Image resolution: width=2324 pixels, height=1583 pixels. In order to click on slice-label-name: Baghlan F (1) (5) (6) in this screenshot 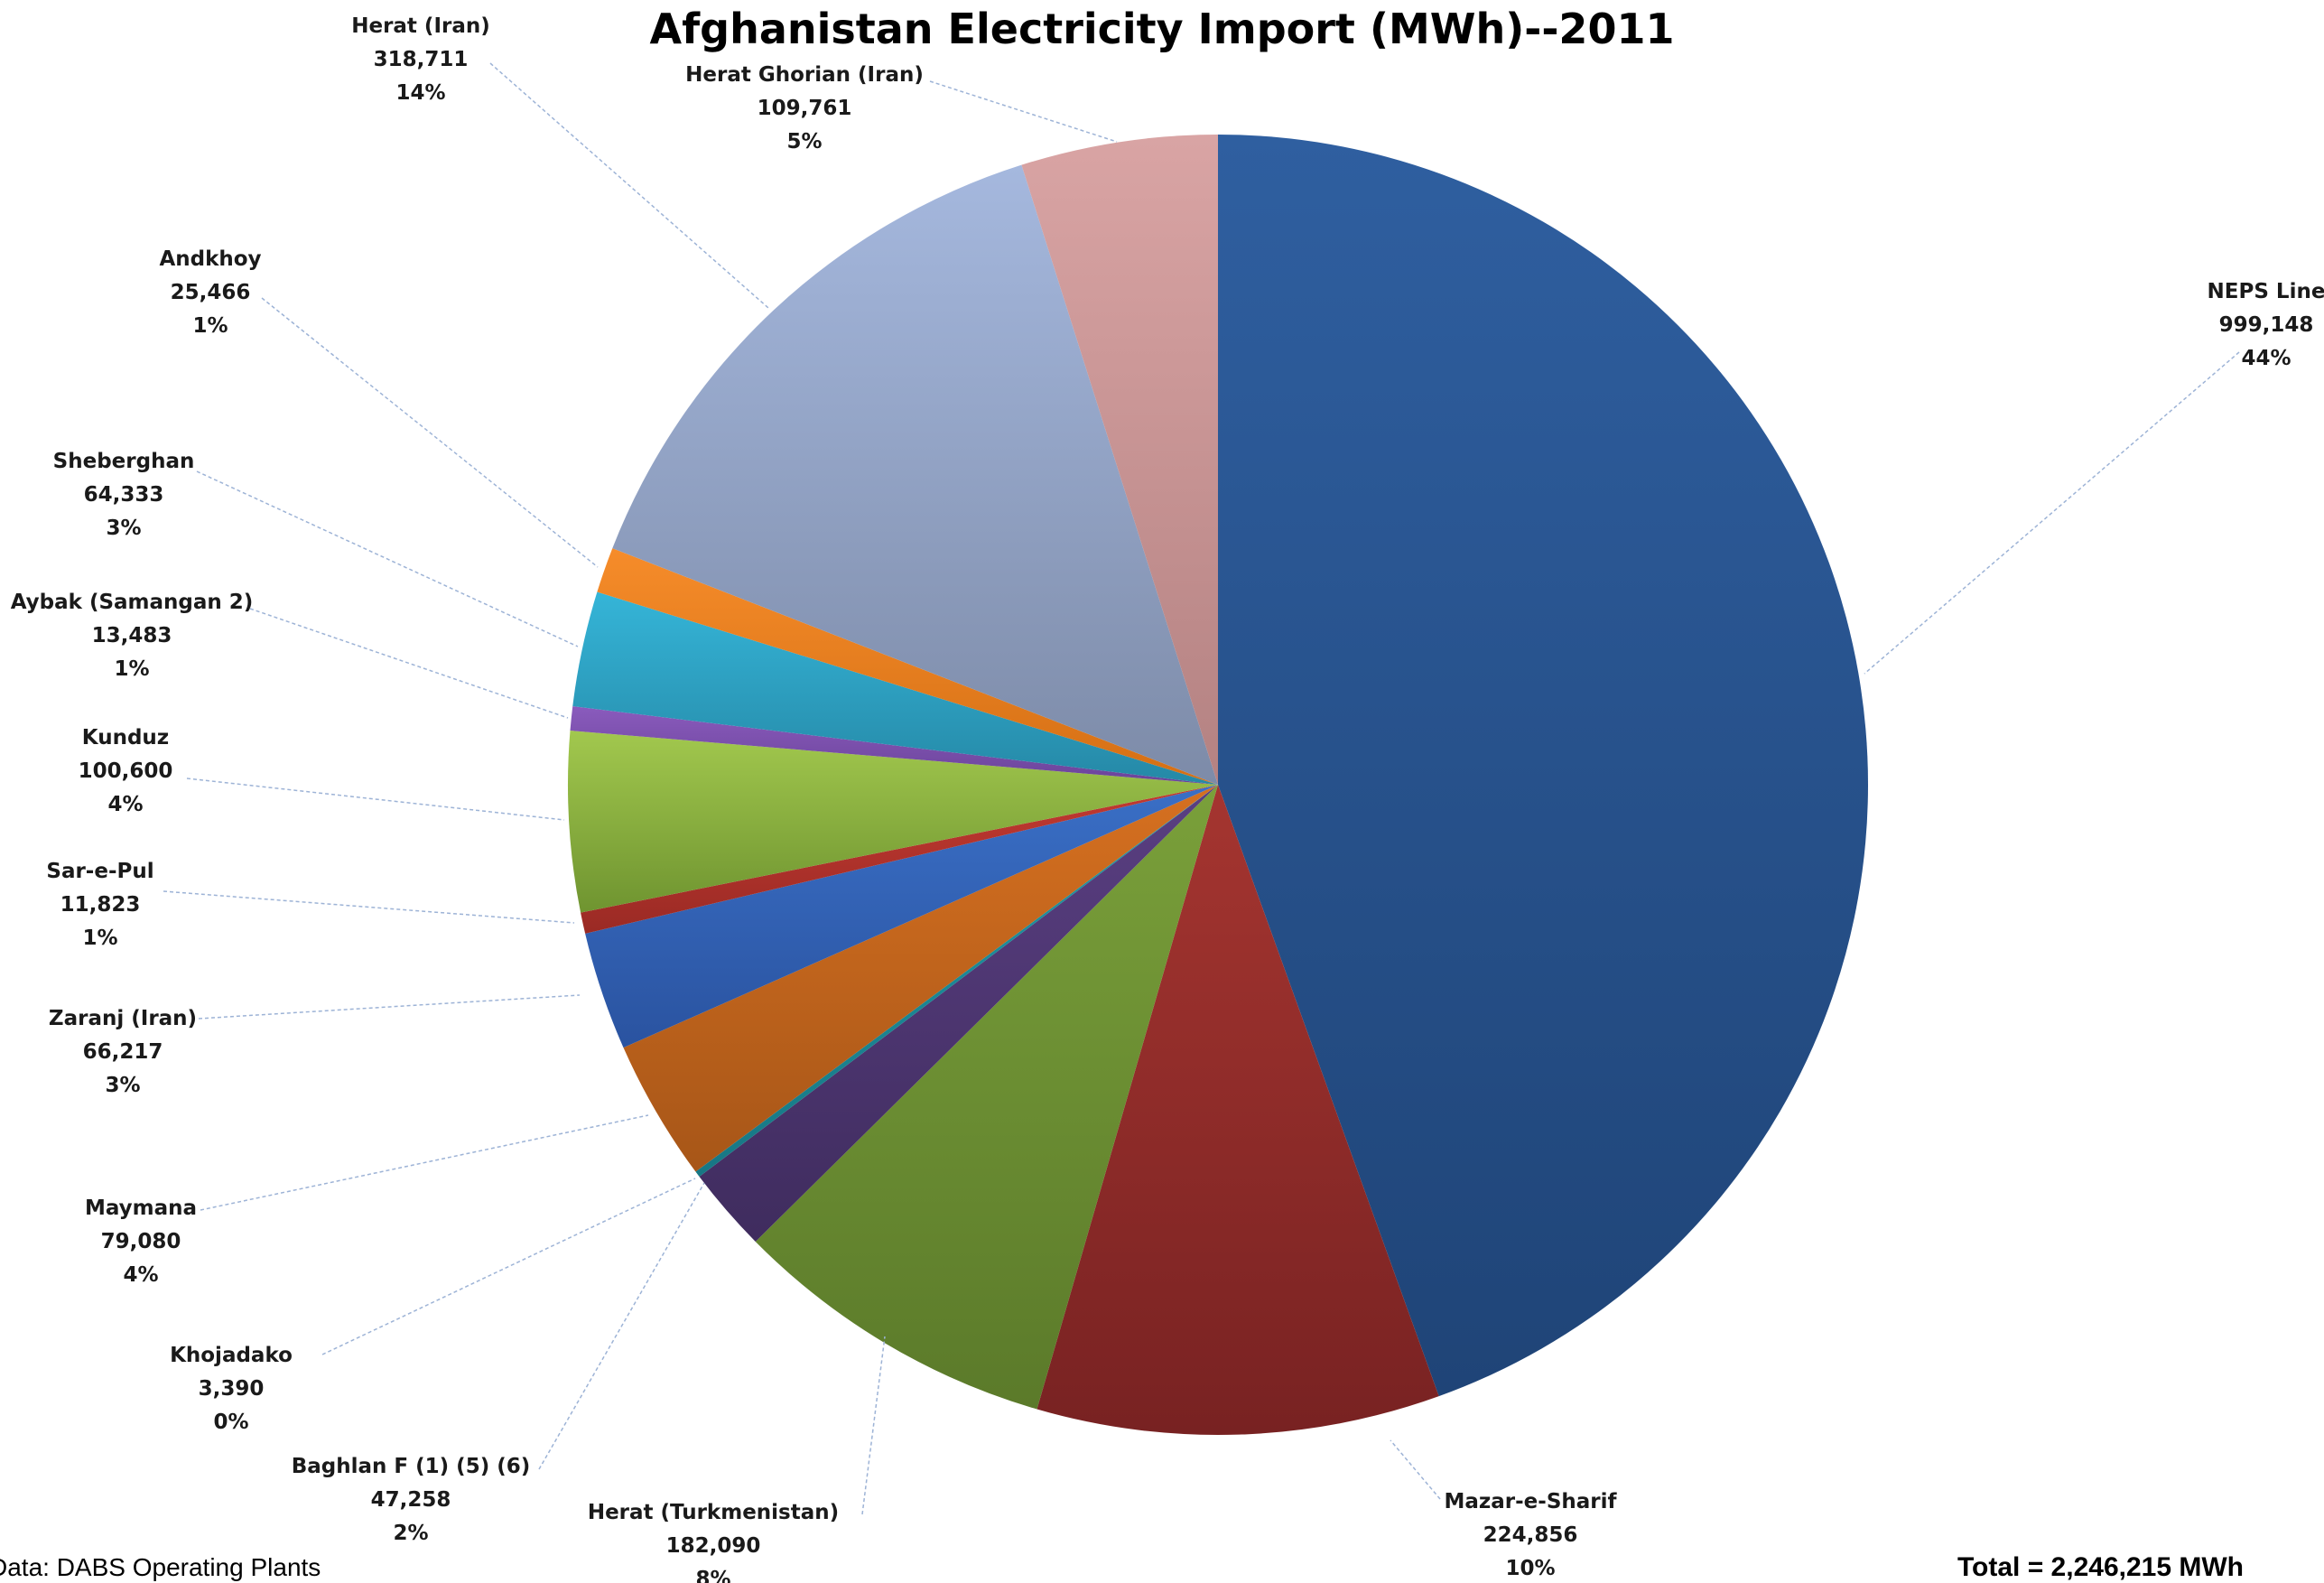, I will do `click(411, 1467)`.